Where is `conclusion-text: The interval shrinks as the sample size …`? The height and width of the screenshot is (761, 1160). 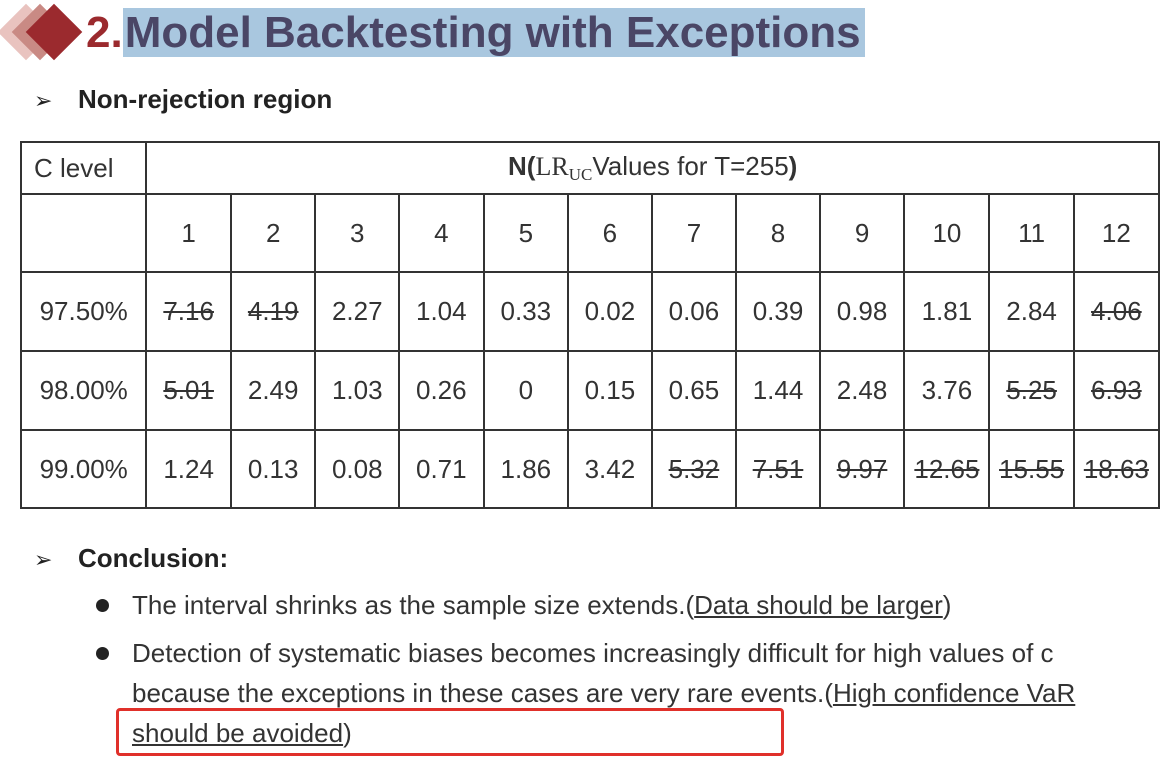 conclusion-text: The interval shrinks as the sample size … is located at coordinates (409, 605).